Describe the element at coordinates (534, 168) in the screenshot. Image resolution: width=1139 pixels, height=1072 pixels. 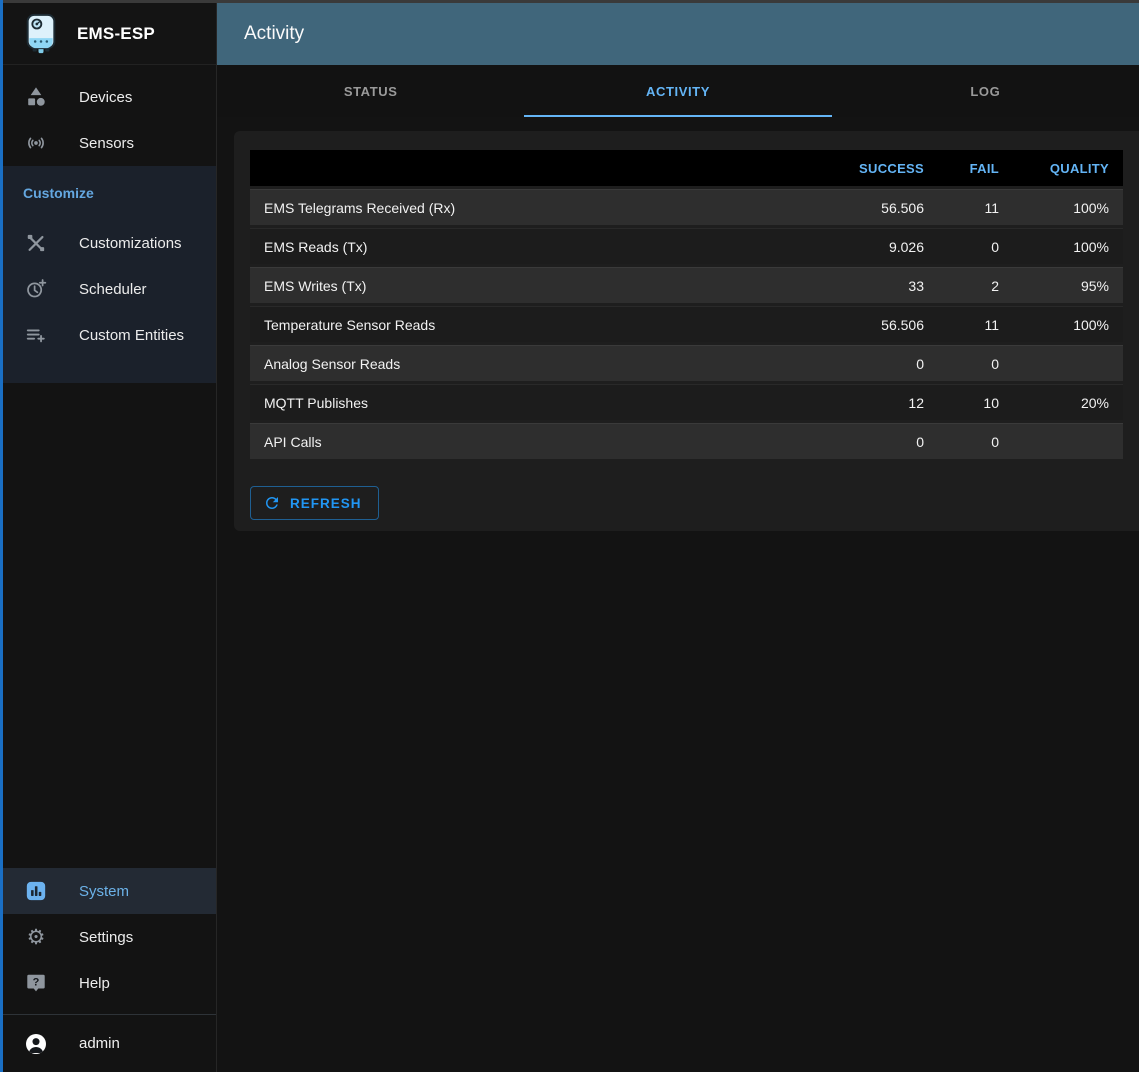
I see `column-header-name` at that location.